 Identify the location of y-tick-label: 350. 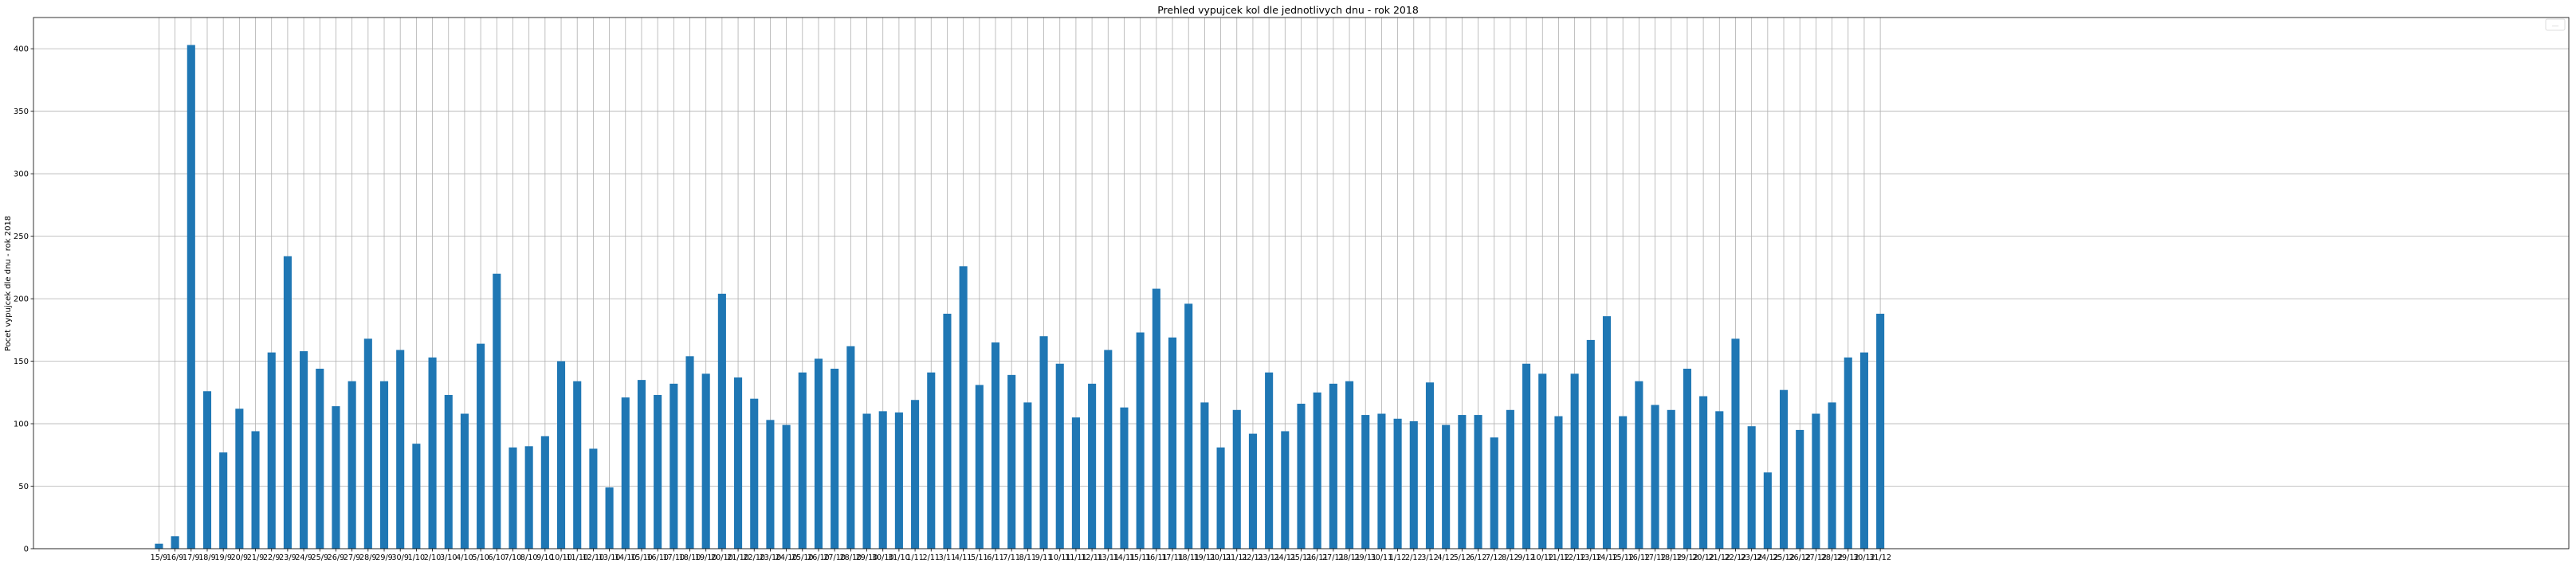
(21, 112).